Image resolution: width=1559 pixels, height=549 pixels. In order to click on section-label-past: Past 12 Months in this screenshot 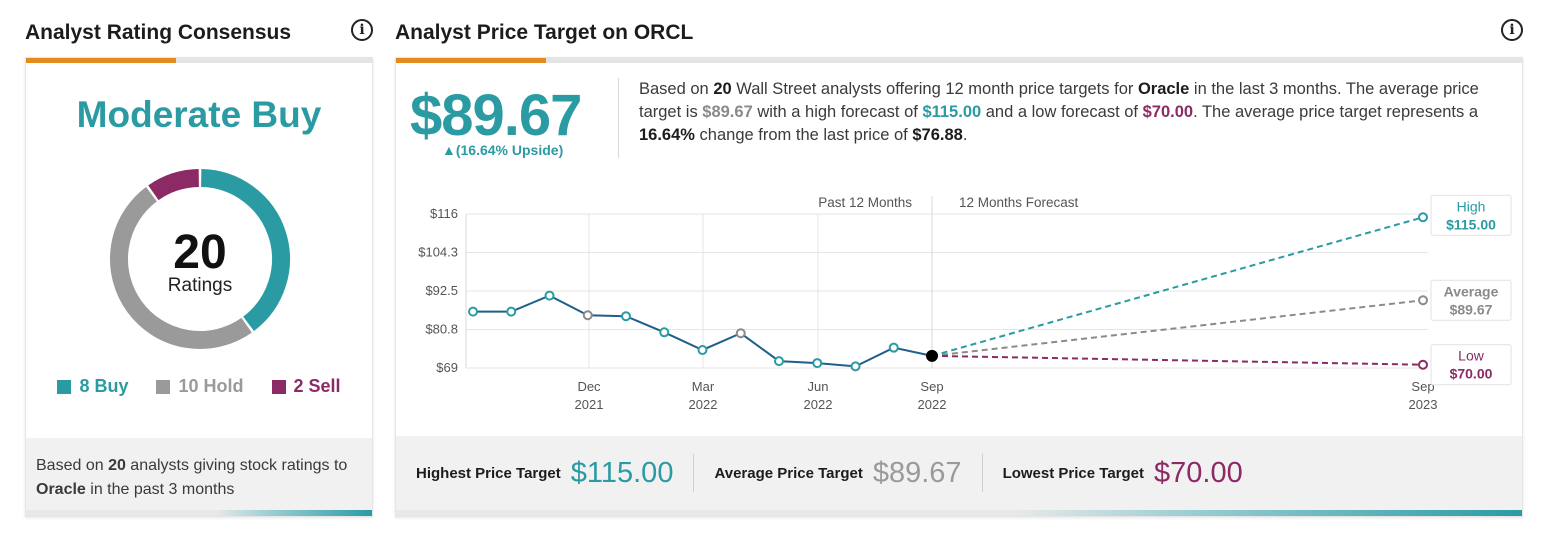, I will do `click(865, 202)`.